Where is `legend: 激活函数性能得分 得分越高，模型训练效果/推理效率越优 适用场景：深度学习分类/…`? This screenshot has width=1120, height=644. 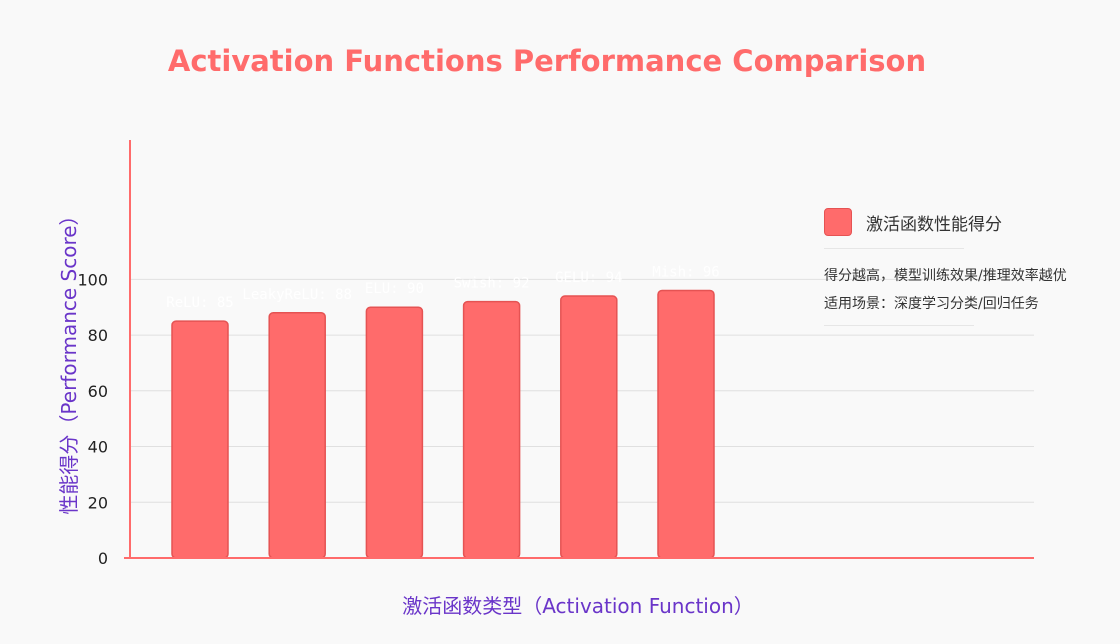 legend: 激活函数性能得分 得分越高，模型训练效果/推理效率越优 适用场景：深度学习分类/… is located at coordinates (969, 268).